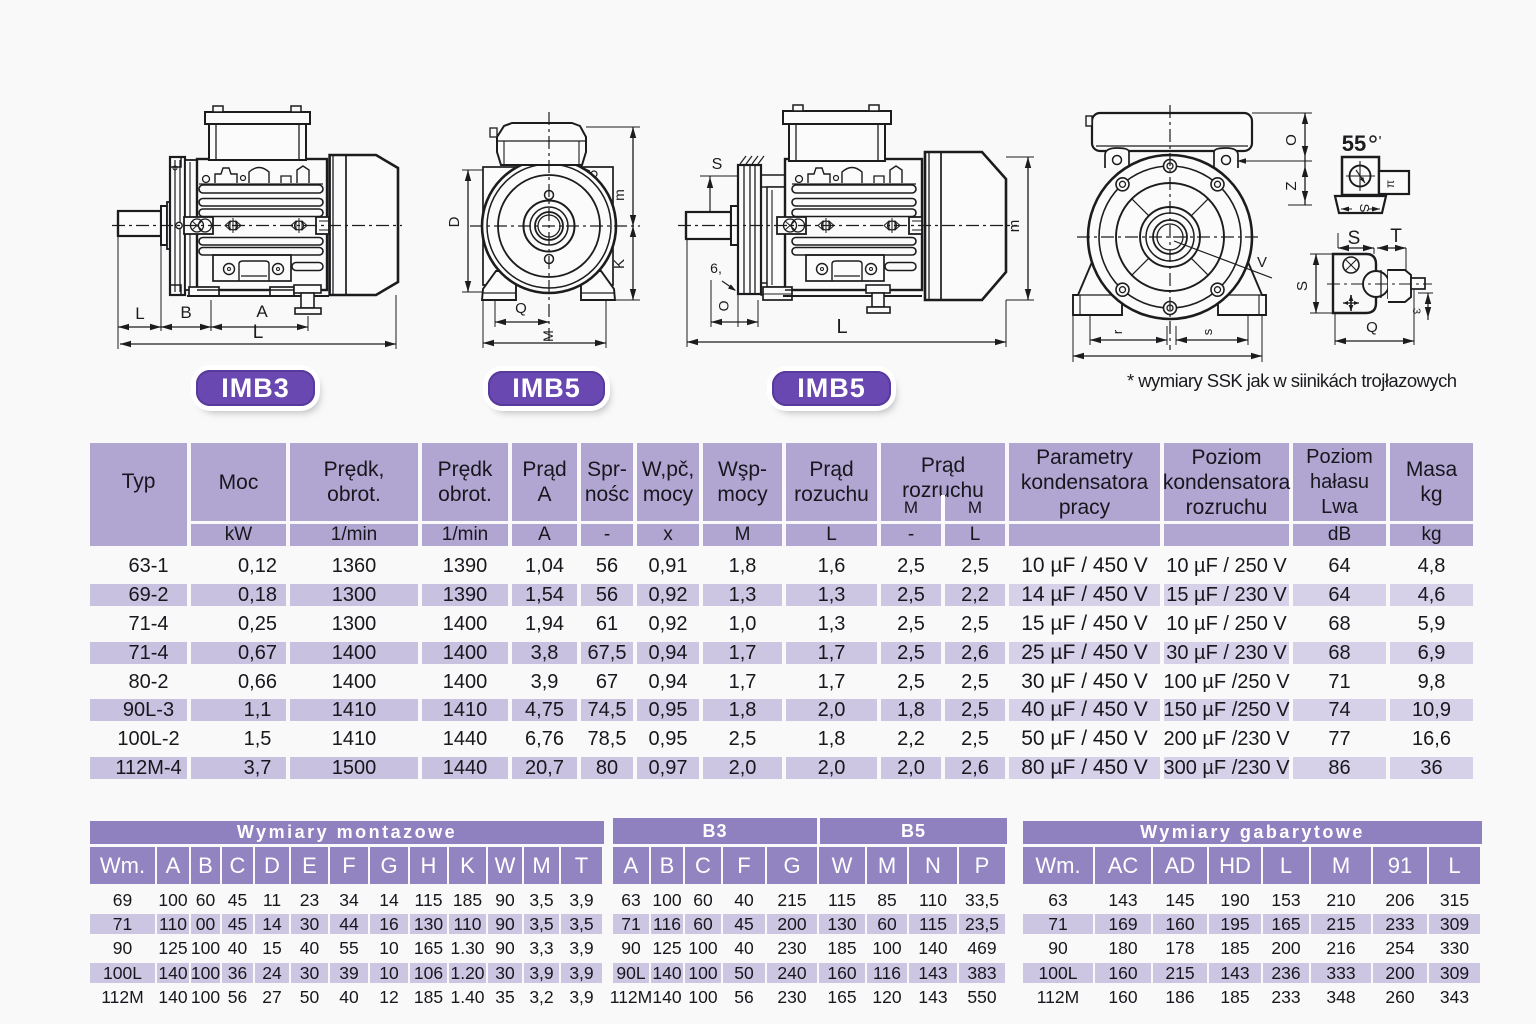 The width and height of the screenshot is (1536, 1024). I want to click on svg-text: K, so click(619, 264).